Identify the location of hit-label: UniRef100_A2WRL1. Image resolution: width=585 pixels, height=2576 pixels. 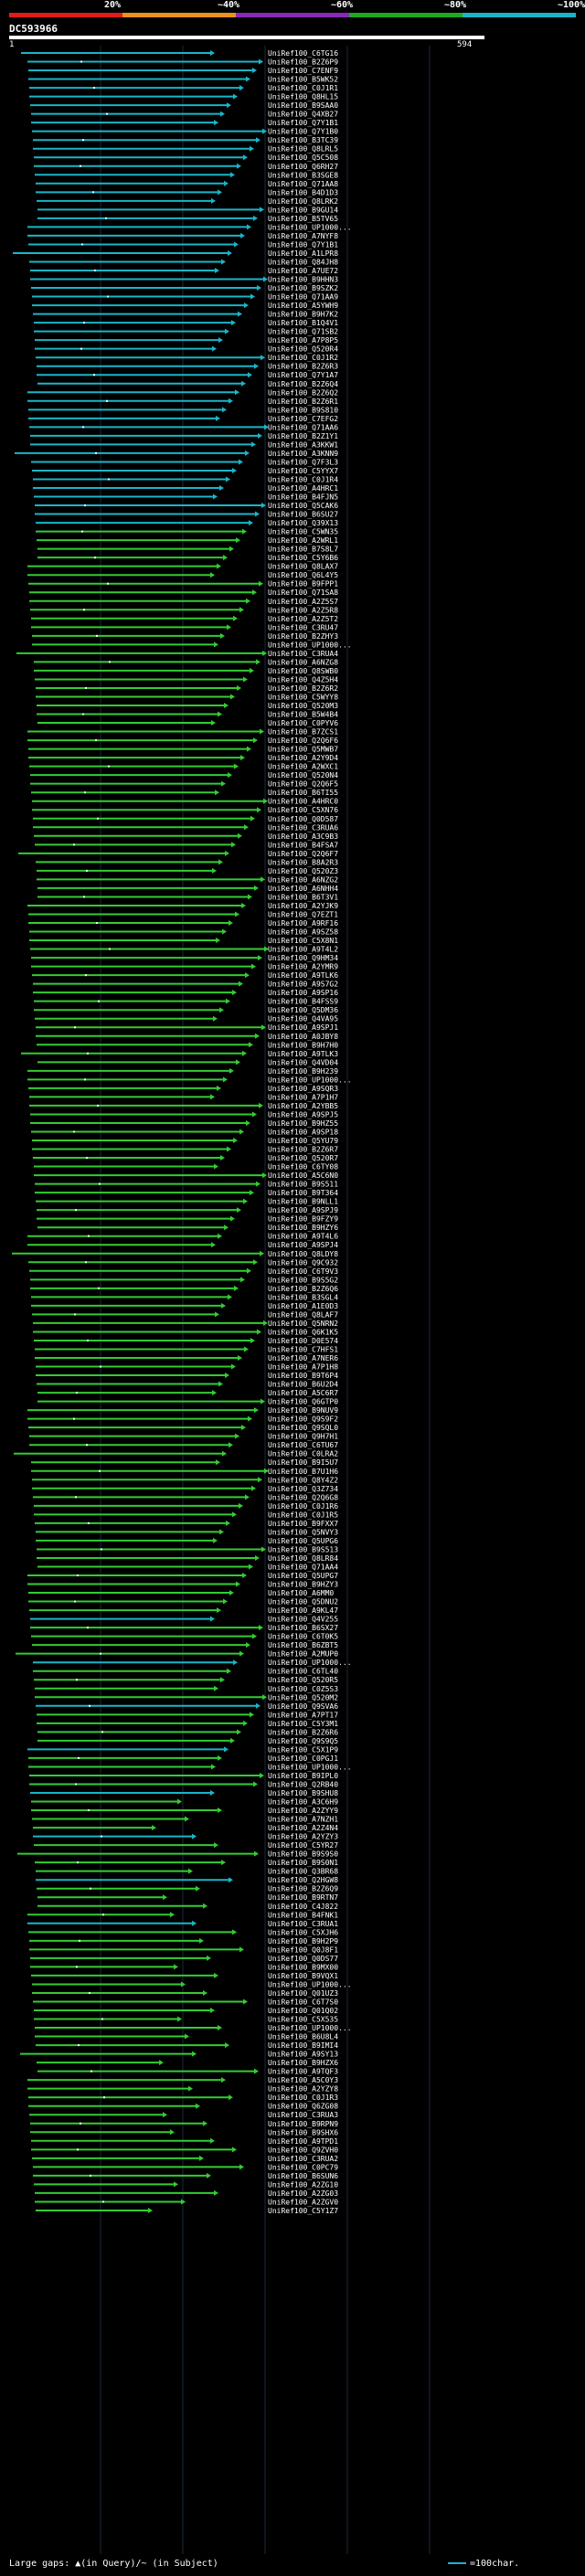
(303, 540).